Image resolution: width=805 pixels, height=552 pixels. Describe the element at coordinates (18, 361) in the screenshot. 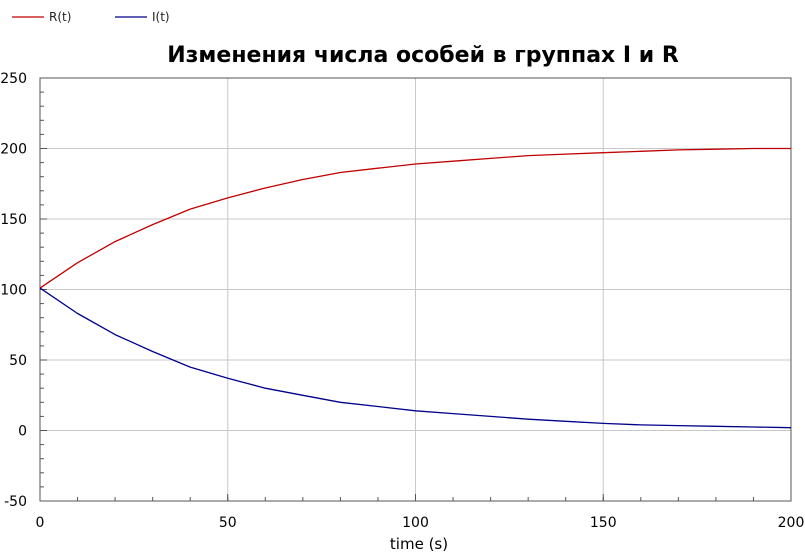

I see `y-tick-label: 50` at that location.